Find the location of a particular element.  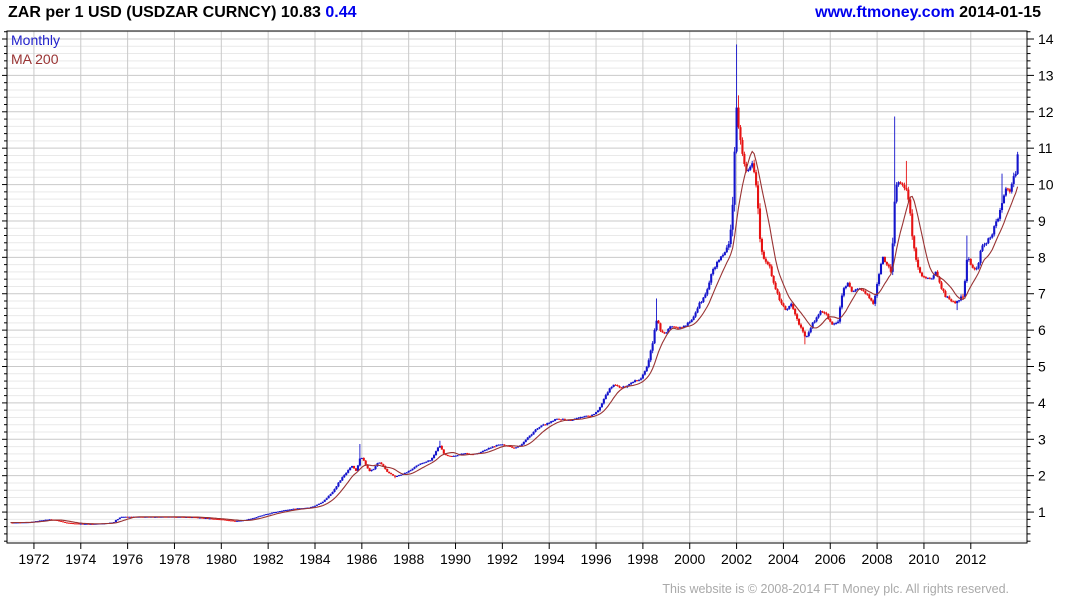

x-axis-label: 1974 is located at coordinates (80, 559).